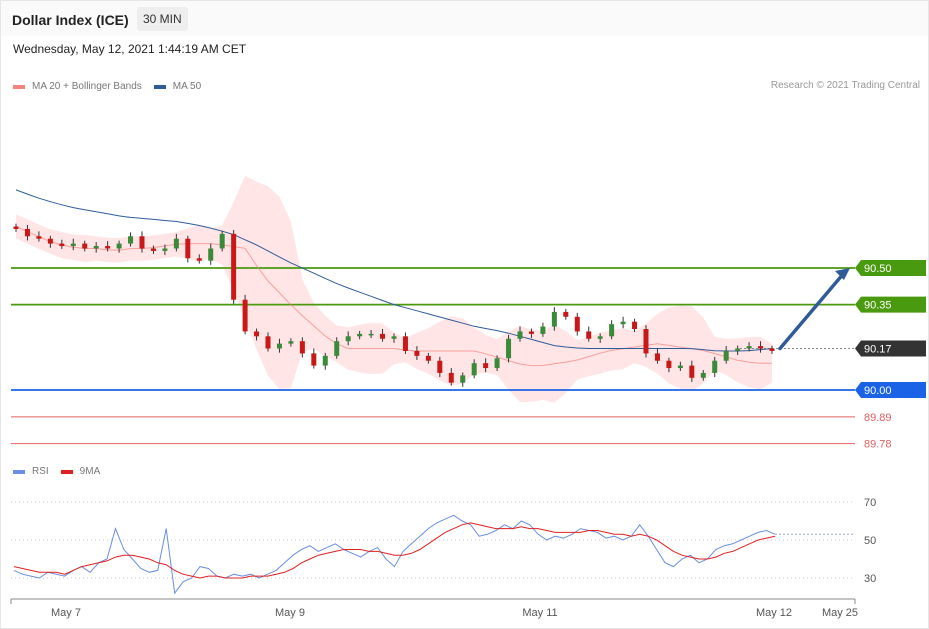  What do you see at coordinates (19, 471) in the screenshot?
I see `rsi-swatch` at bounding box center [19, 471].